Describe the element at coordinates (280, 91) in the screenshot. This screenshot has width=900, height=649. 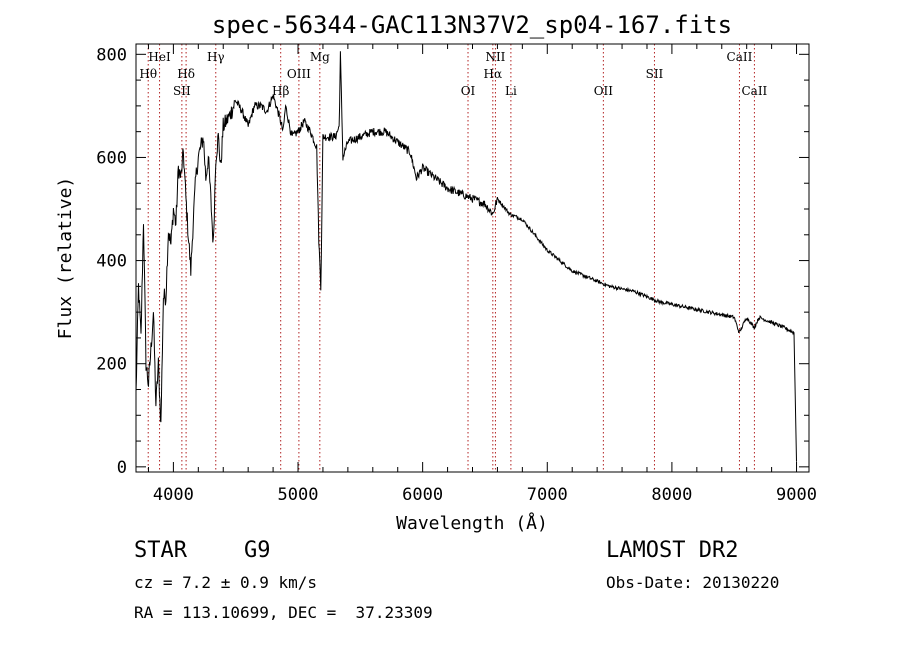
I see `line-marker-label: Hβ` at that location.